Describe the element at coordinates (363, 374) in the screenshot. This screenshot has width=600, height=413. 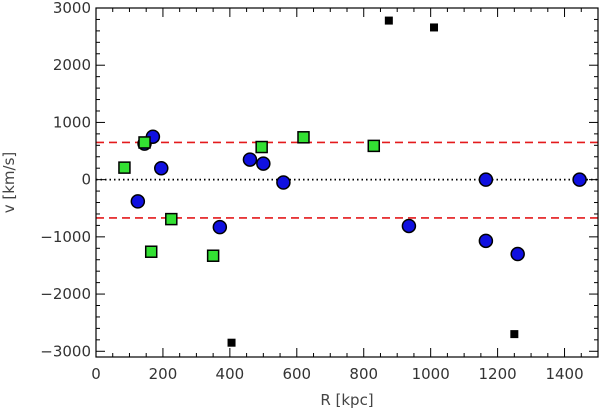
I see `x-tick-label: 800` at that location.